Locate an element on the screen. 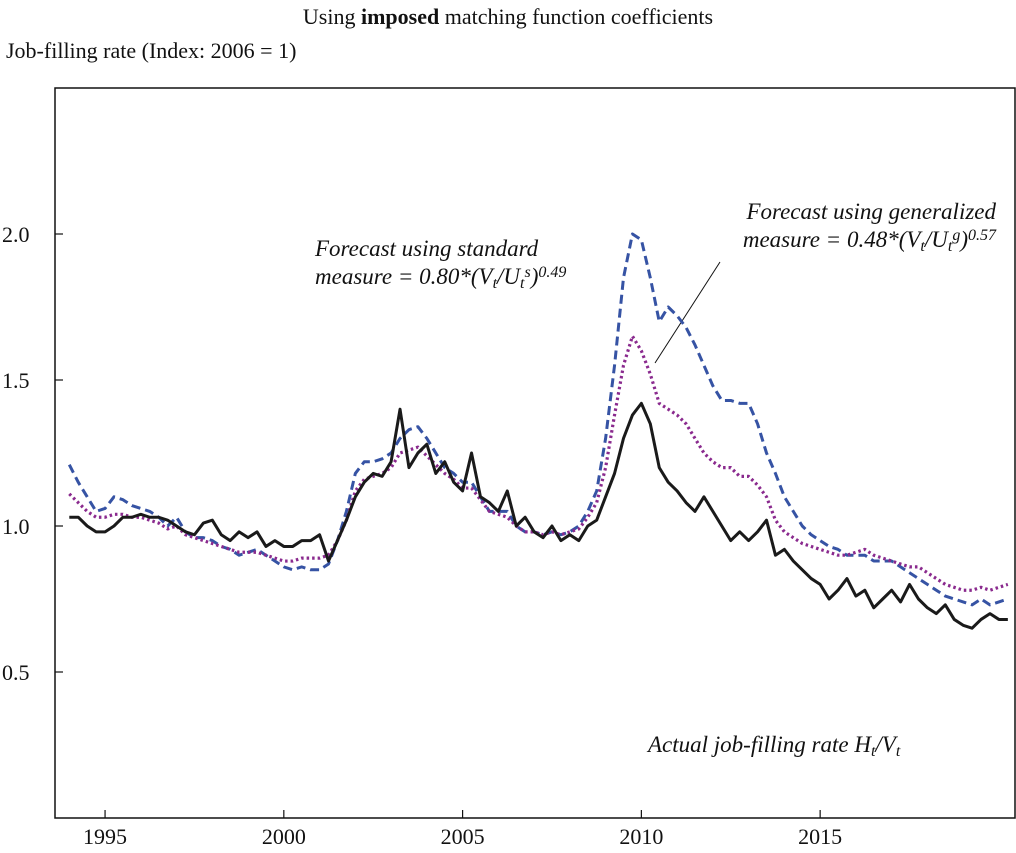 Image resolution: width=1016 pixels, height=853 pixels. leader-line is located at coordinates (687, 312).